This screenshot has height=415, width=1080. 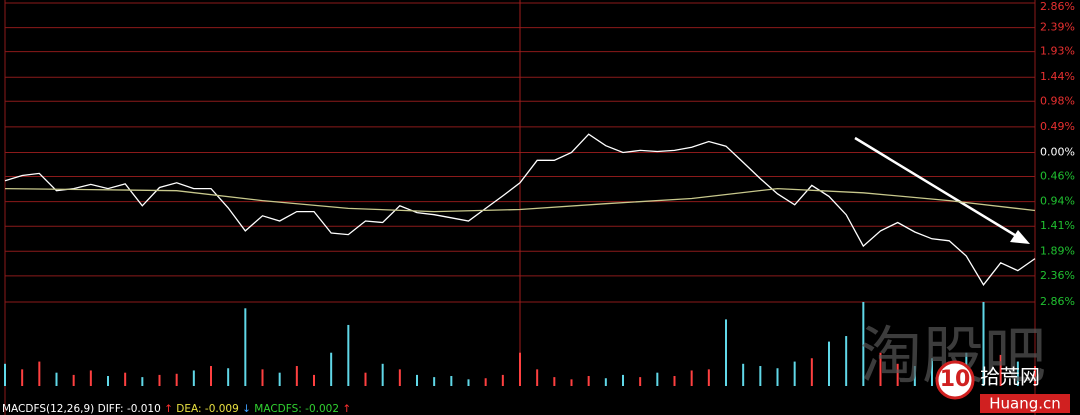 What do you see at coordinates (1057, 225) in the screenshot?
I see `y-tick-label: 1.41%` at bounding box center [1057, 225].